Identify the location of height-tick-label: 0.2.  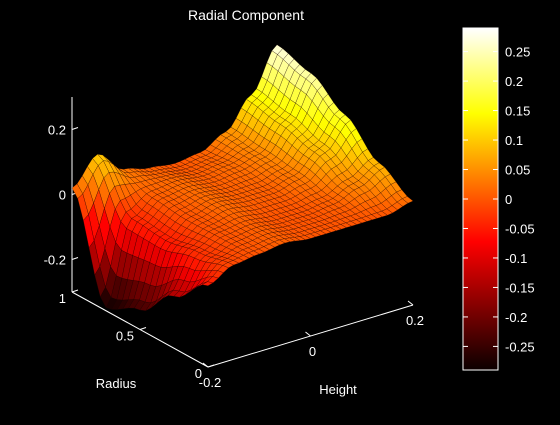
(415, 320).